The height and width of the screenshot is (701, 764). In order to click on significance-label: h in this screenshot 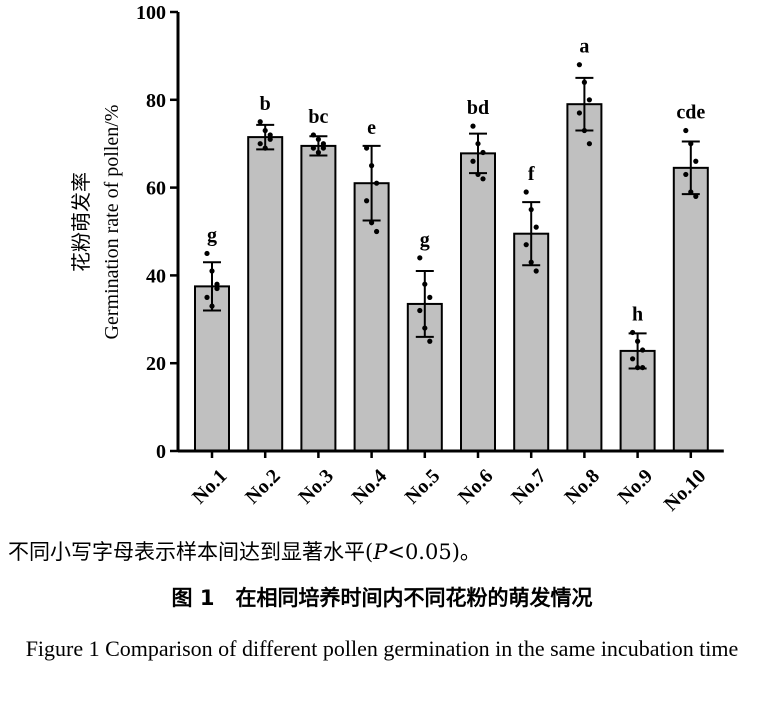, I will do `click(637, 314)`.